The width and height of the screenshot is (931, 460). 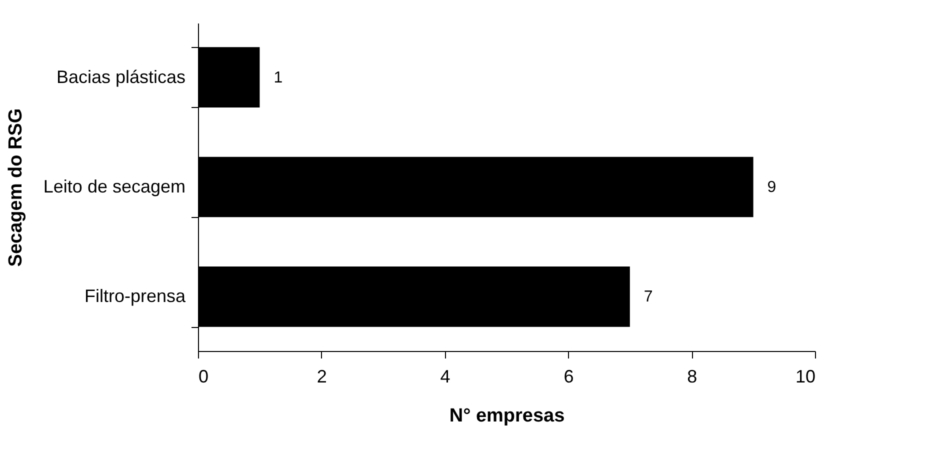 I want to click on x-tick-label: 0, so click(x=203, y=376).